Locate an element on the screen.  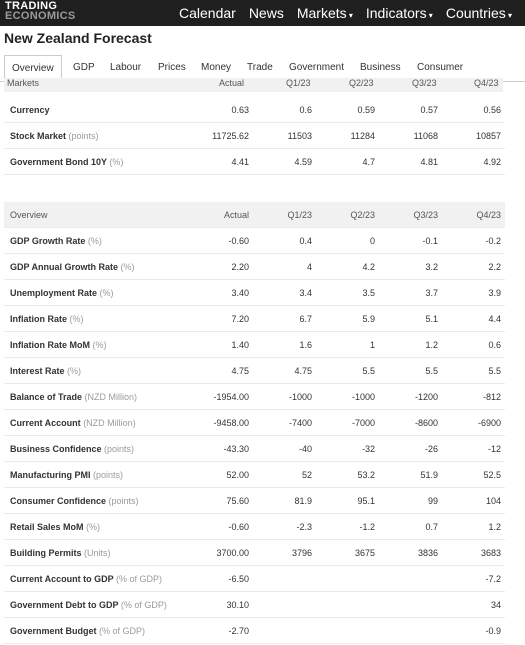
indicator-label: Stock Market is located at coordinates (38, 135).